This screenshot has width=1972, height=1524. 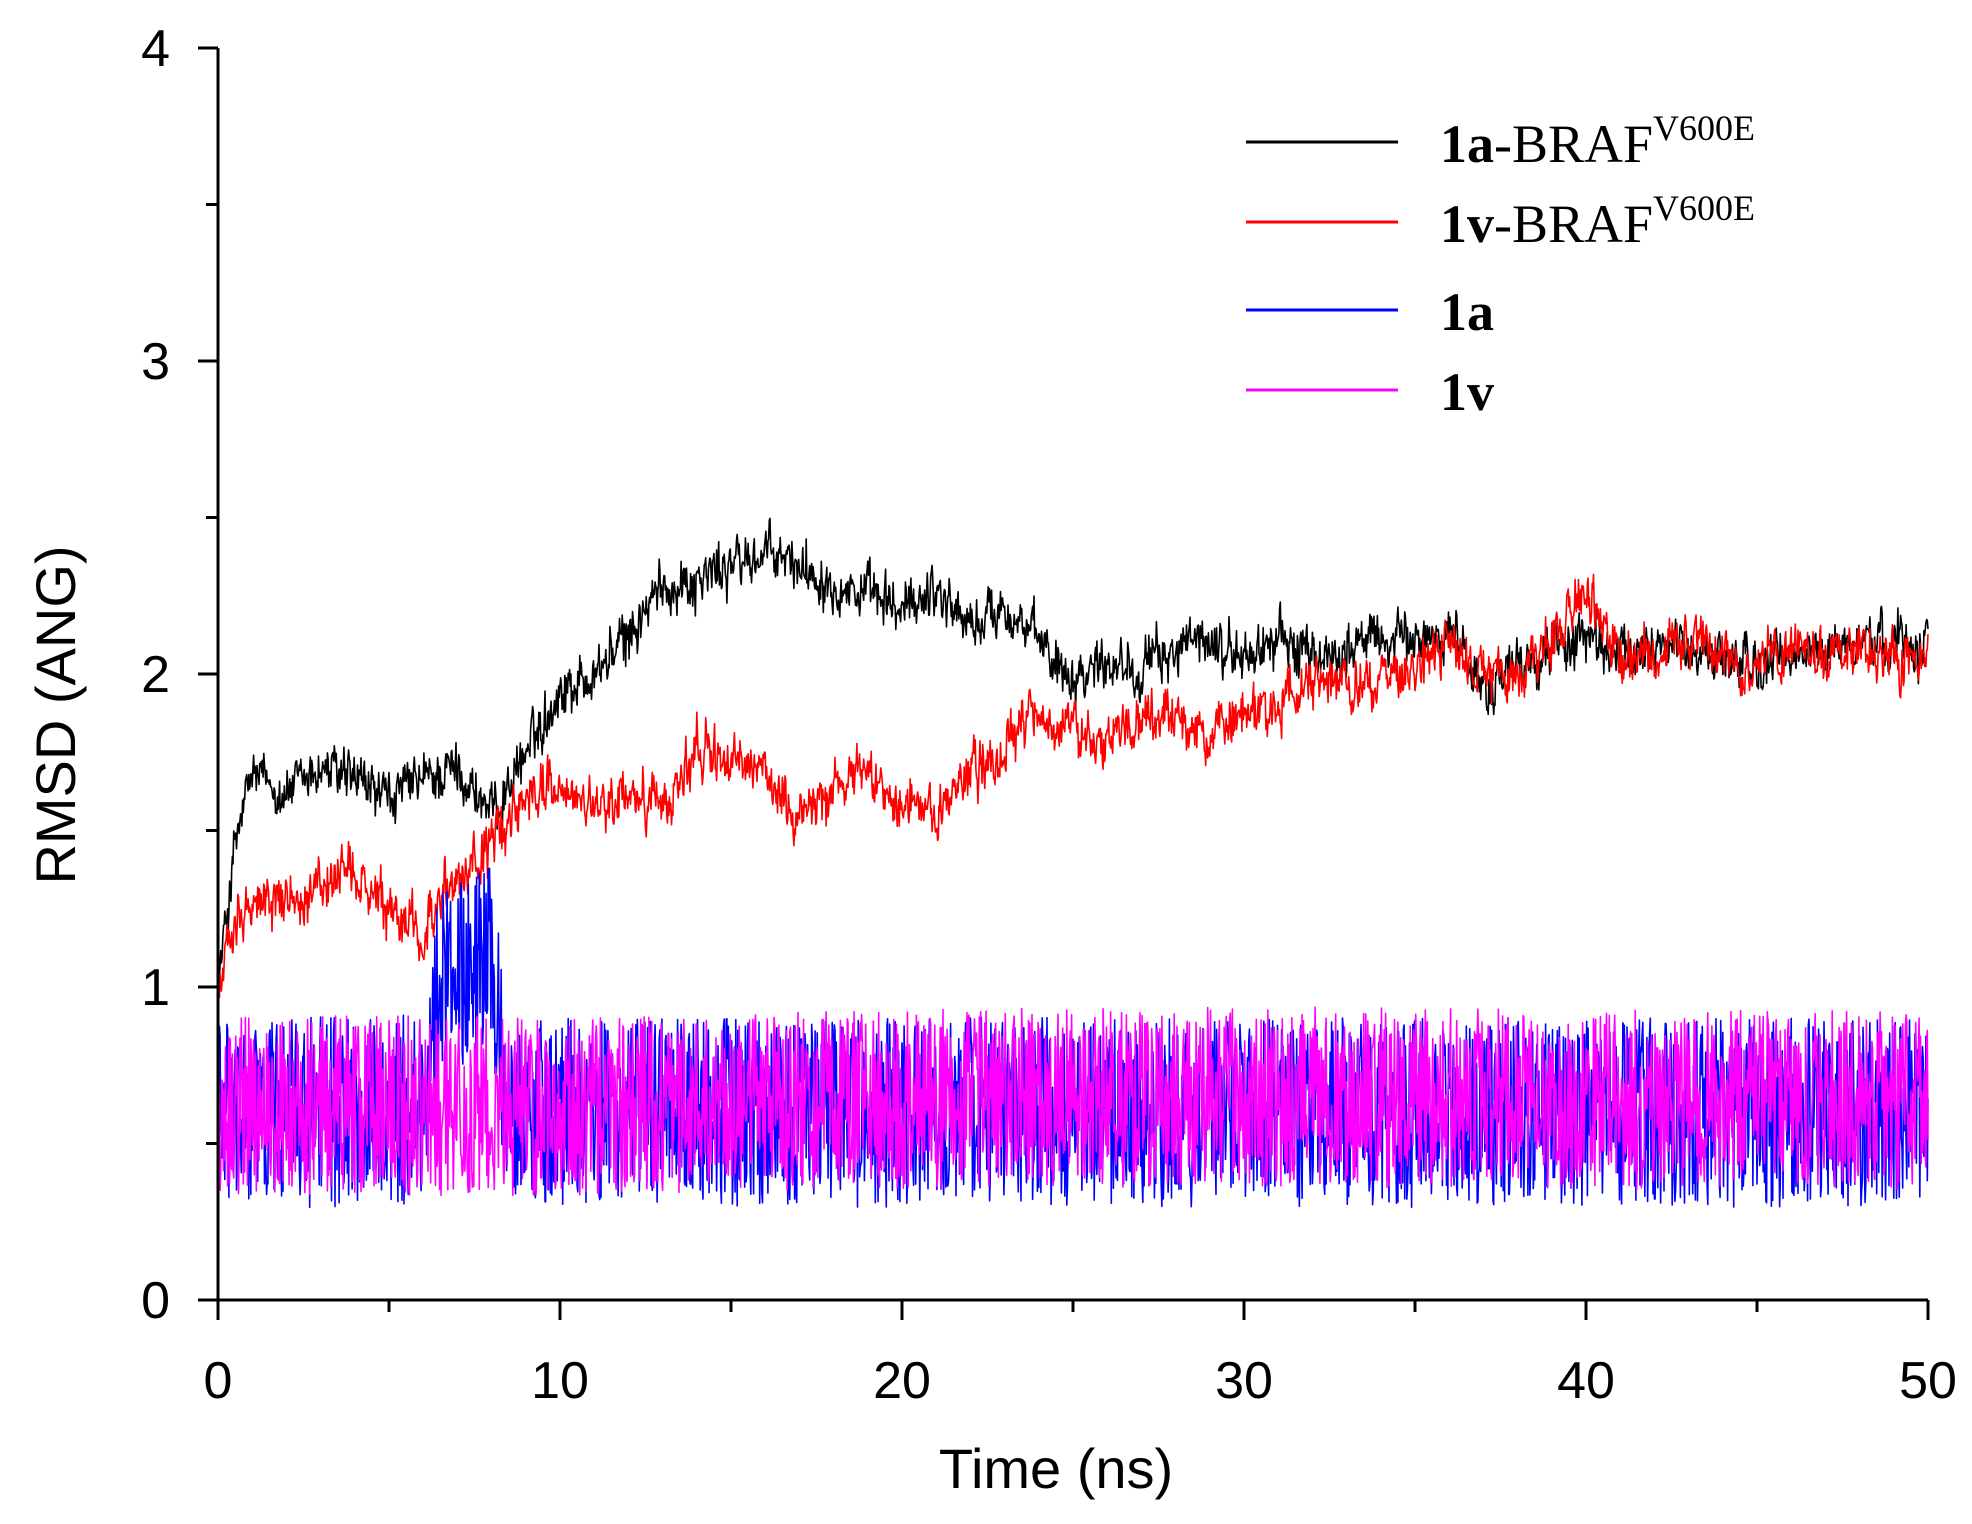 I want to click on y-tick-labels: 0 1 2 3 4, so click(x=155, y=675).